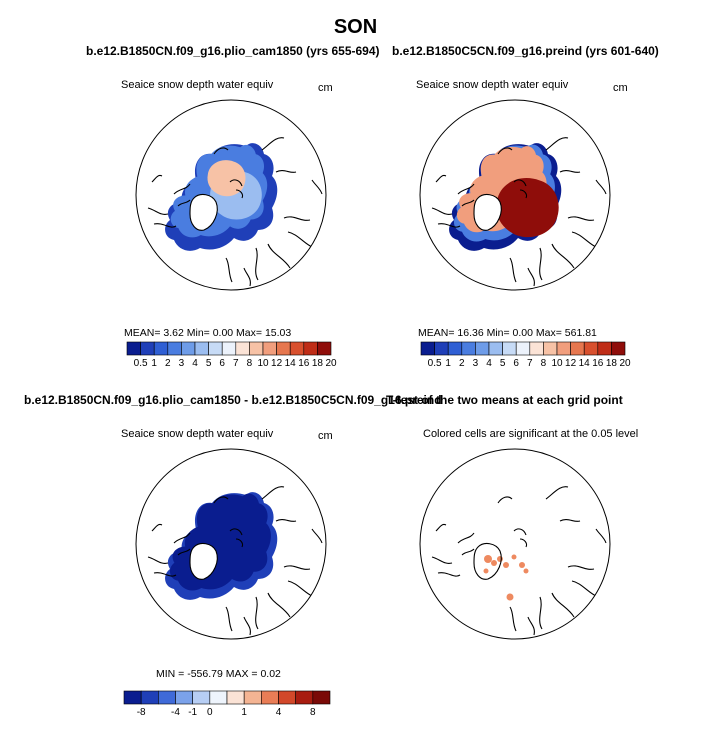 This screenshot has height=748, width=711. What do you see at coordinates (325, 436) in the screenshot?
I see `panel-3-units: cm` at bounding box center [325, 436].